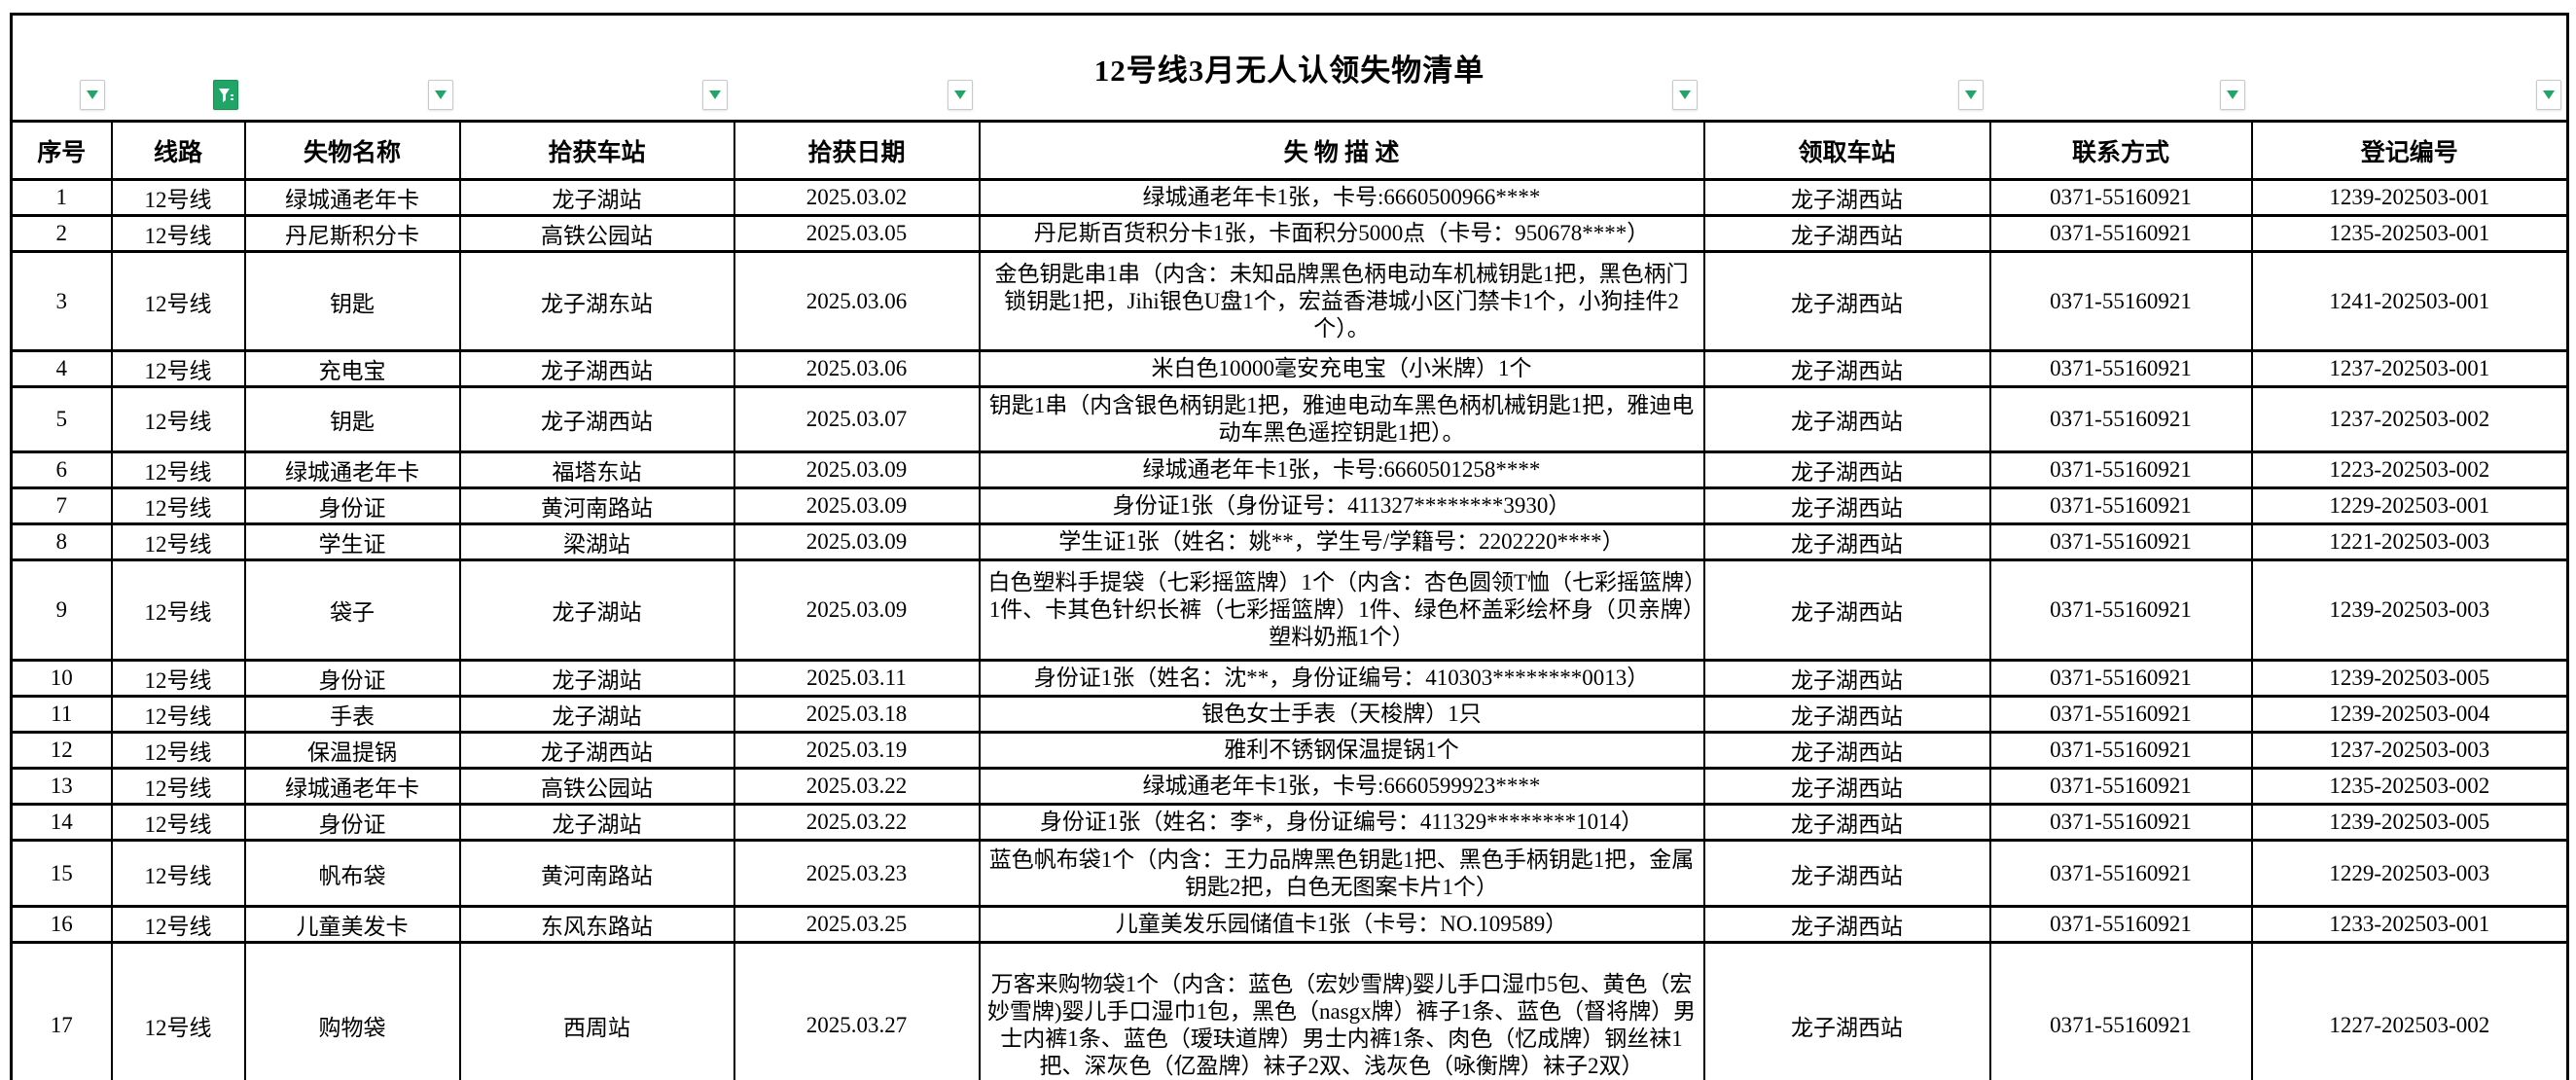  Describe the element at coordinates (857, 750) in the screenshot. I see `cell-found-date: 2025.03.19` at that location.